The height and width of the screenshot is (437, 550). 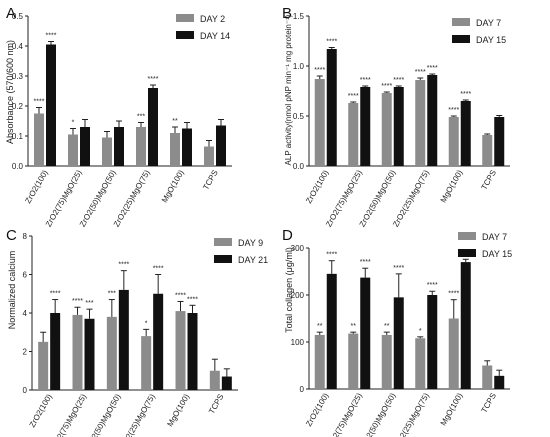 I want to click on y-tick-label: 2, so click(x=25, y=352).